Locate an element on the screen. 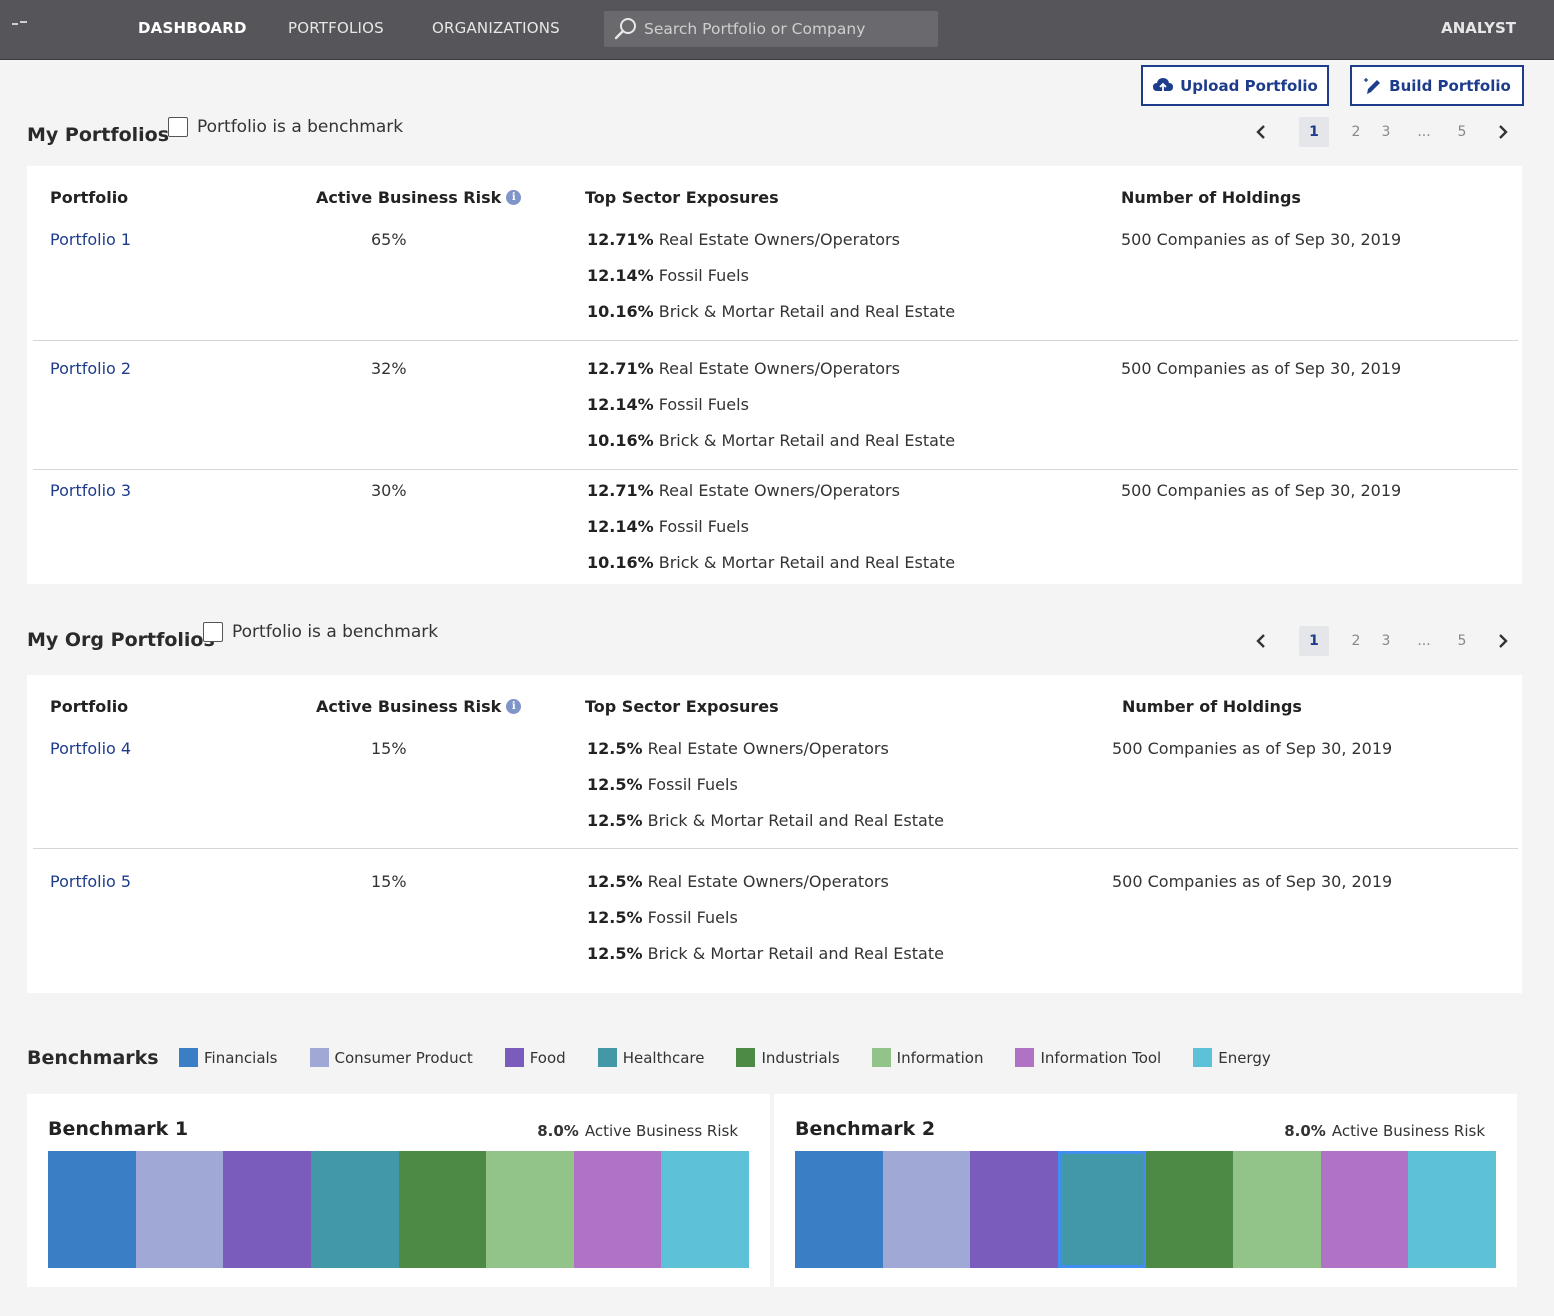  active-business-risk-value: 65% is located at coordinates (389, 239).